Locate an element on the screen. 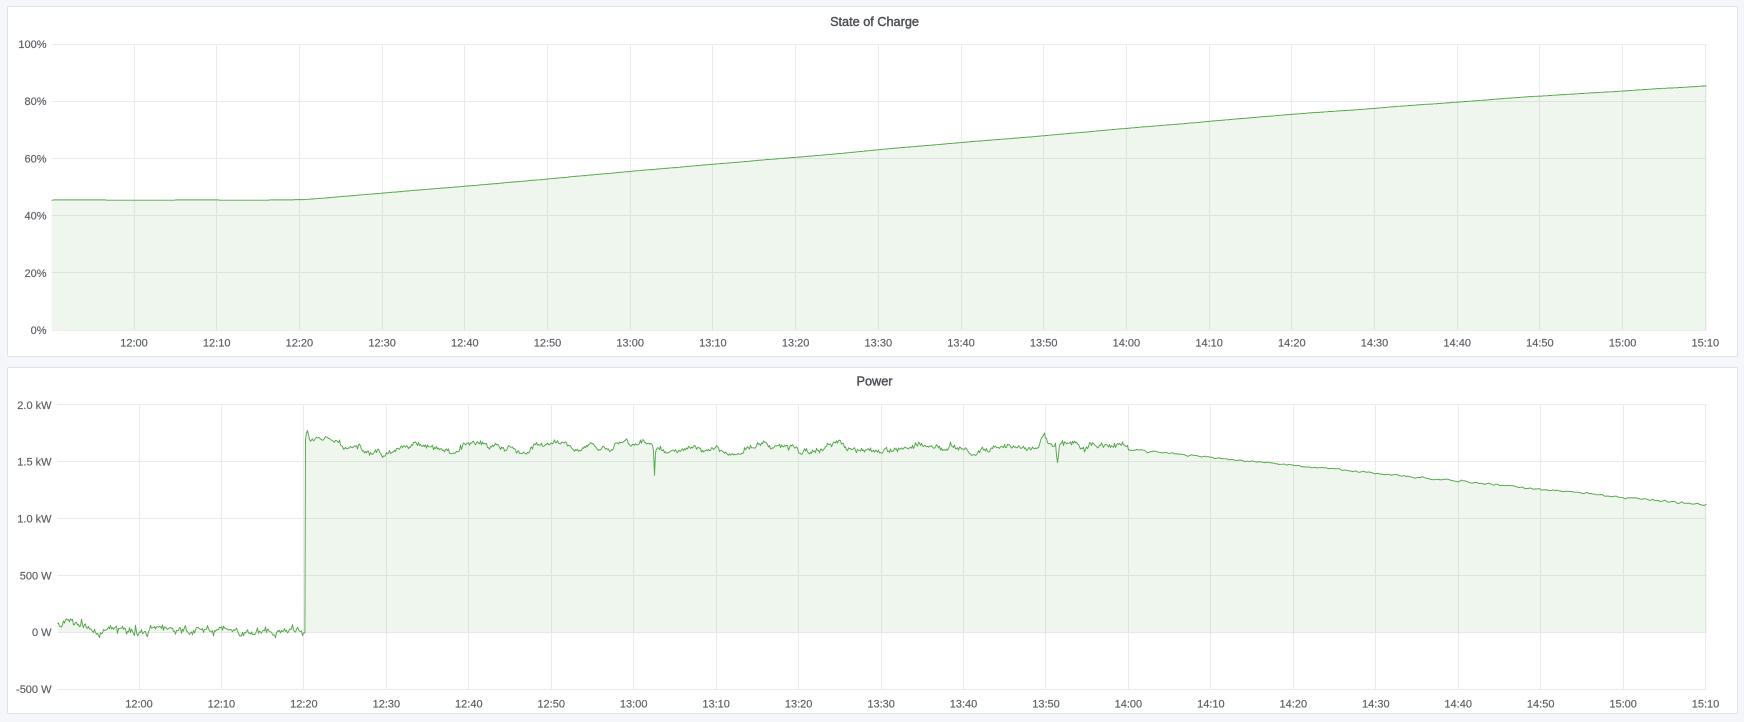 This screenshot has width=1744, height=722. svg-text: 20% is located at coordinates (35, 274).